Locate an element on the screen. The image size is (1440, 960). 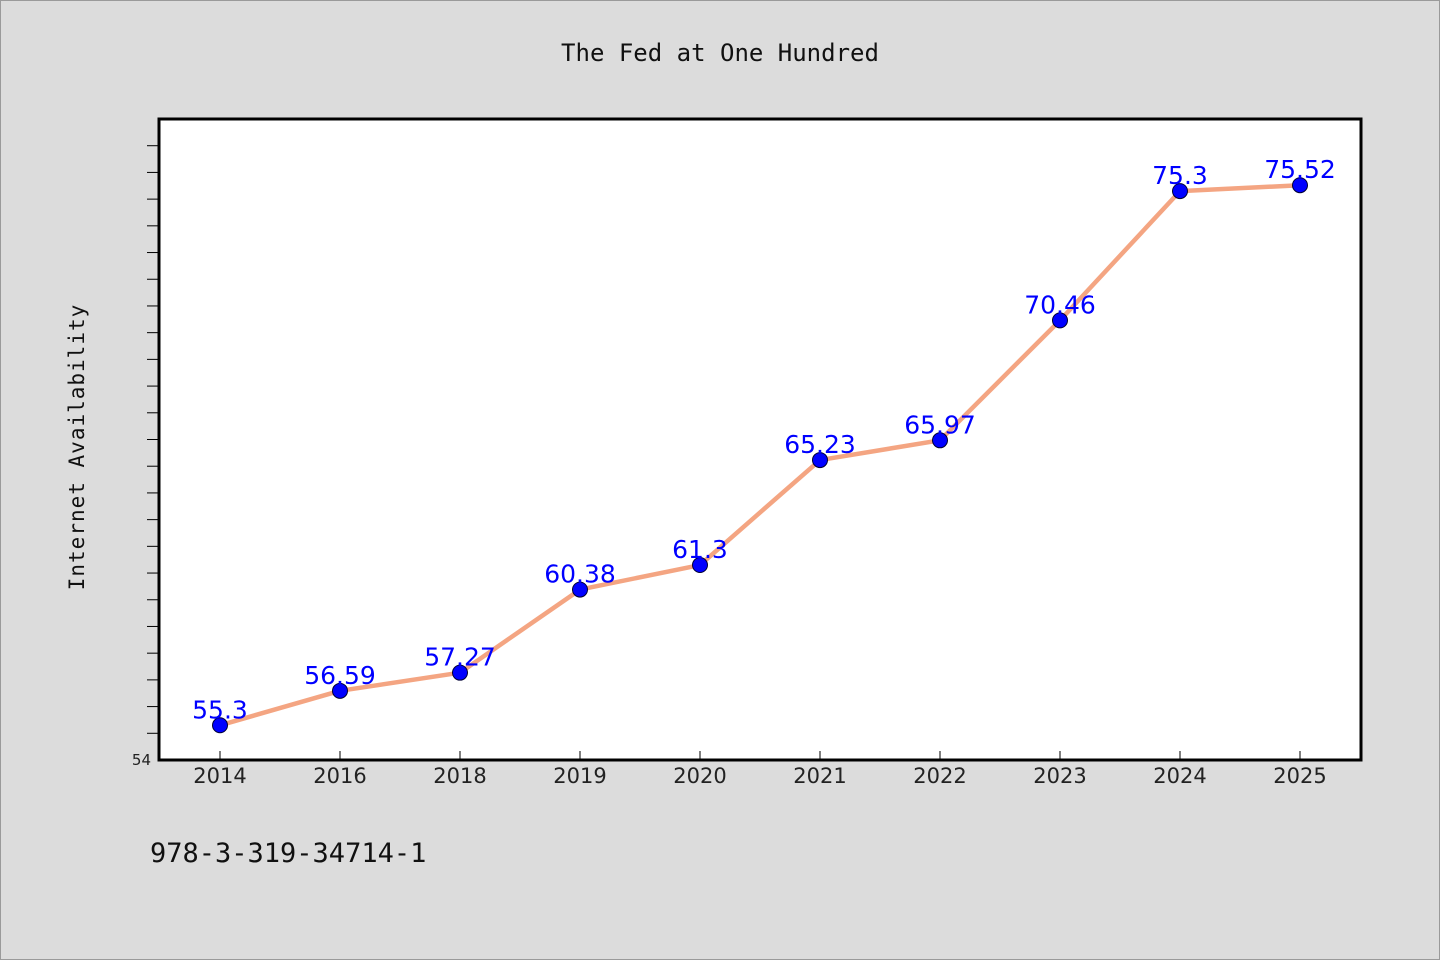
x-tick-label: 2016 is located at coordinates (339, 776).